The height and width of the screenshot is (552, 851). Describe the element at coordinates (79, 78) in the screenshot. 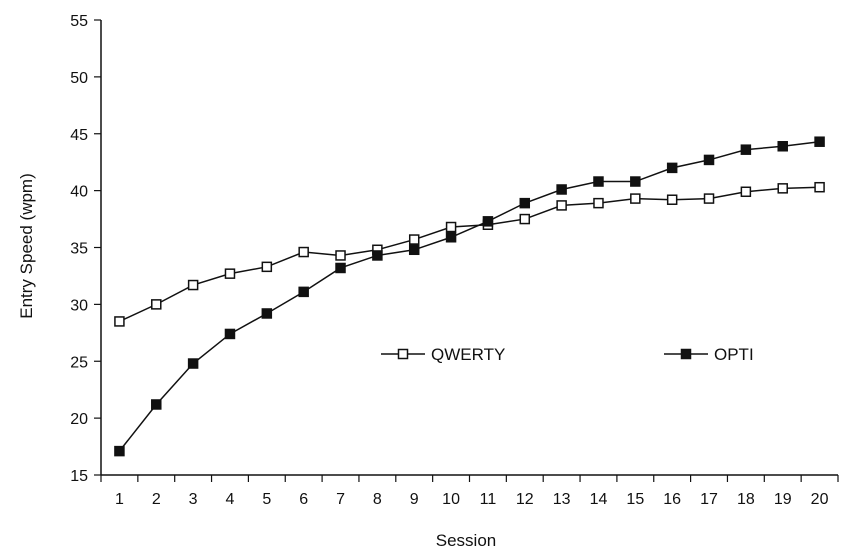

I see `y-tick-label: 50` at that location.